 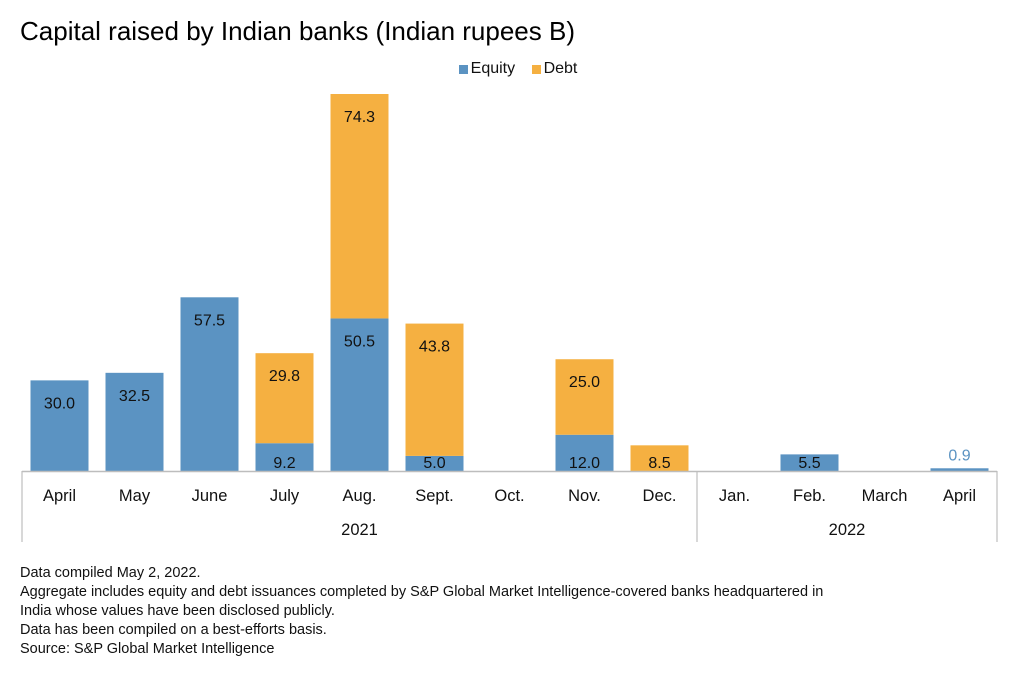 I want to click on value-label-equity-4: 50.5, so click(x=359, y=341).